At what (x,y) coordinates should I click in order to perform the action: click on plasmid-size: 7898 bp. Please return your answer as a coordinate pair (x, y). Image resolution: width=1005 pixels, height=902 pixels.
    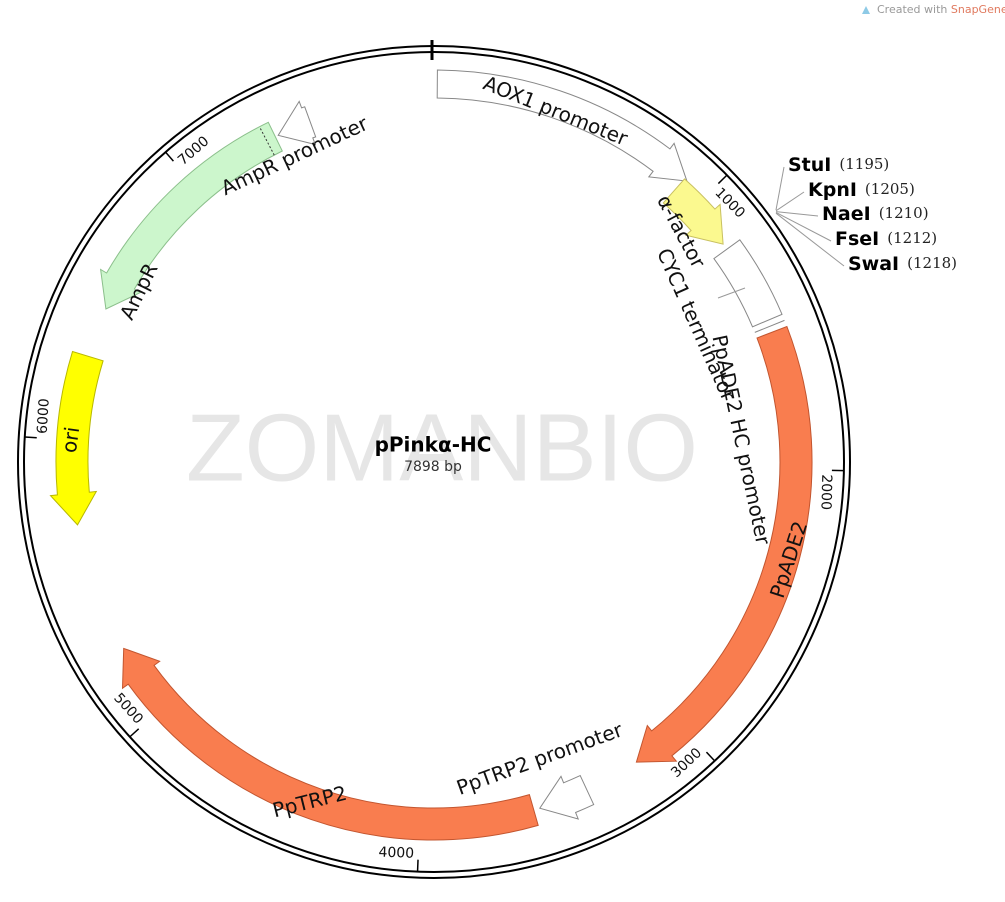
    Looking at the image, I should click on (433, 467).